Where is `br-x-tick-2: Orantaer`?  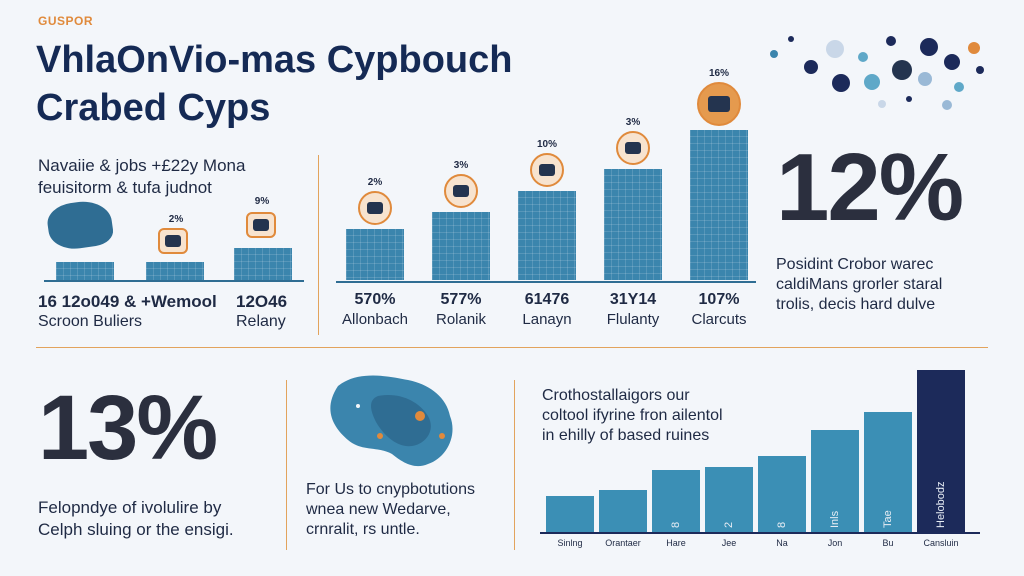 br-x-tick-2: Orantaer is located at coordinates (623, 543).